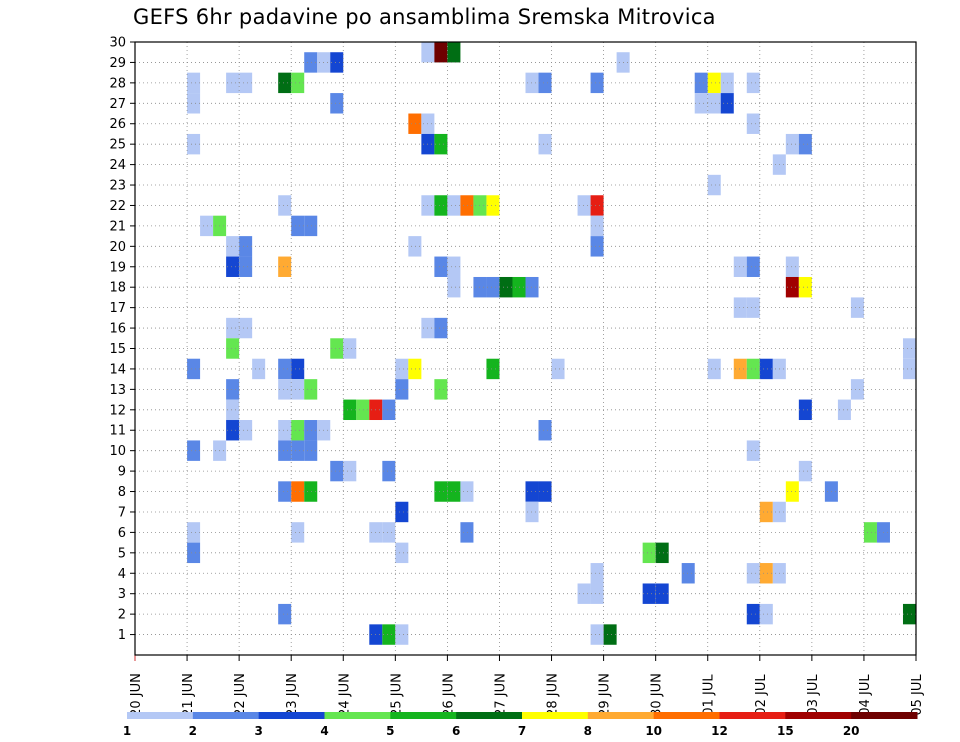 The image size is (960, 742). I want to click on y-tick-label: 5, so click(122, 553).